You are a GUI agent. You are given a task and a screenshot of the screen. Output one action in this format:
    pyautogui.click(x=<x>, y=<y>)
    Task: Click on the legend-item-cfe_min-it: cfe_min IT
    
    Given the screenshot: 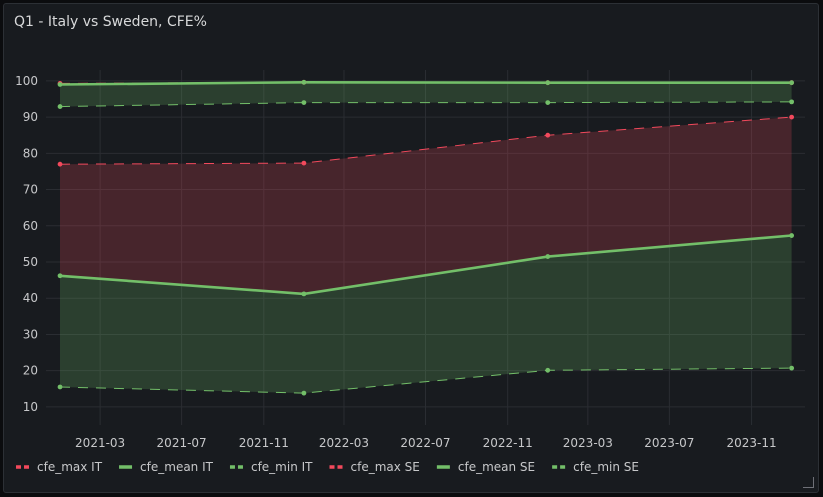 What is the action you would take?
    pyautogui.click(x=271, y=467)
    